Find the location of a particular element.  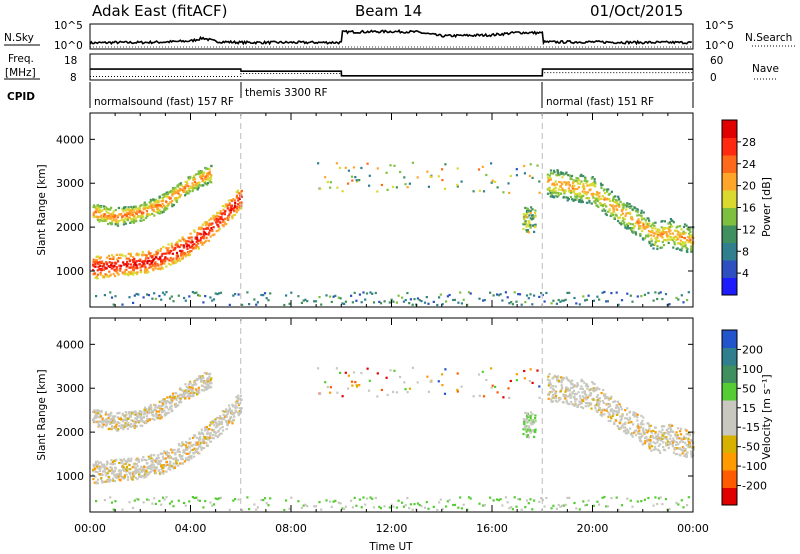

x-tick-label: 12:00 is located at coordinates (392, 528).